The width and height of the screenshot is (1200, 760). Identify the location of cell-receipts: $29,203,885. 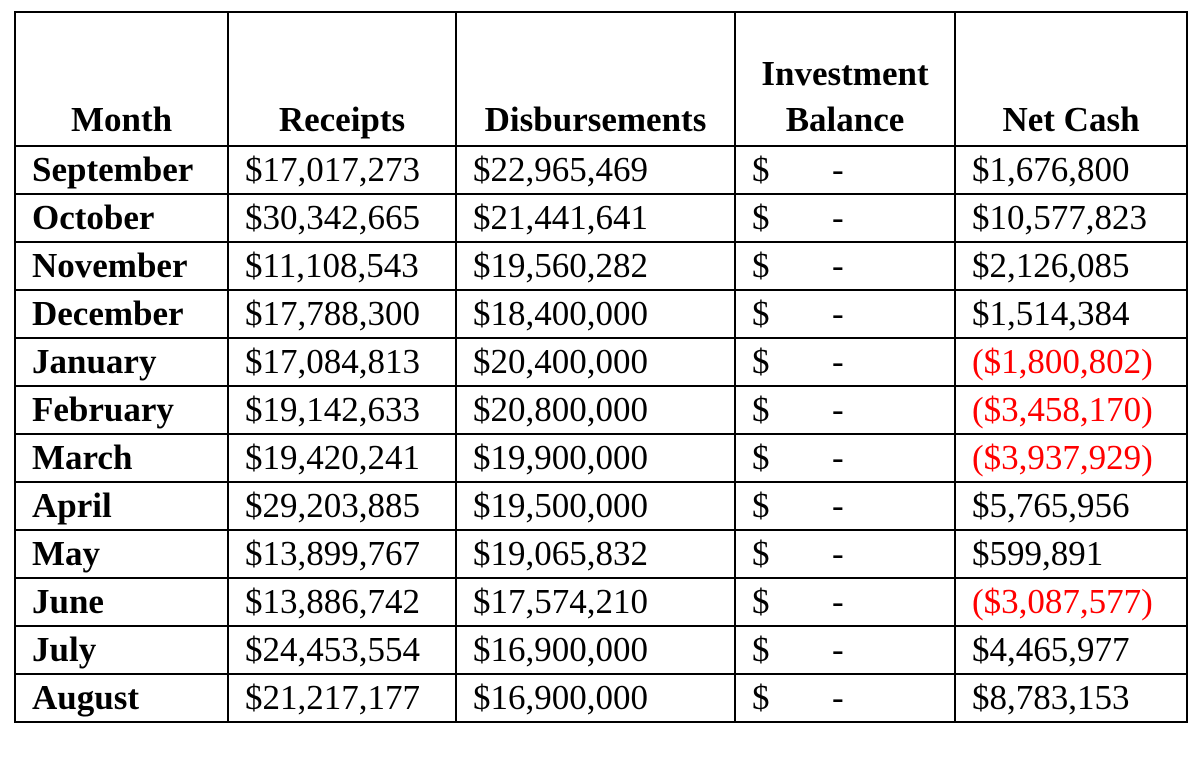
(342, 506).